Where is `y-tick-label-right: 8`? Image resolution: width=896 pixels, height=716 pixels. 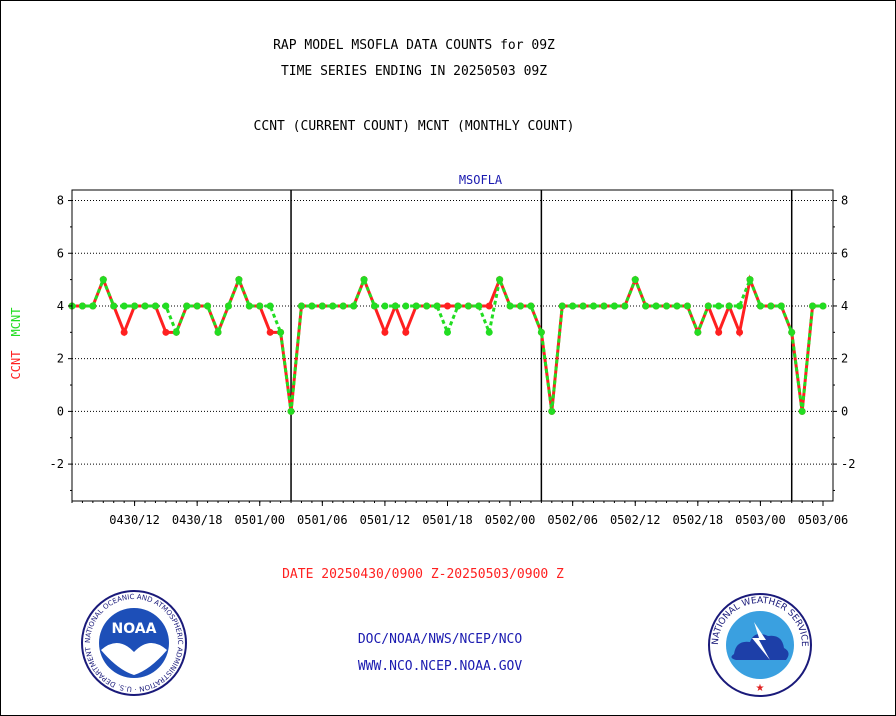 y-tick-label-right: 8 is located at coordinates (844, 201).